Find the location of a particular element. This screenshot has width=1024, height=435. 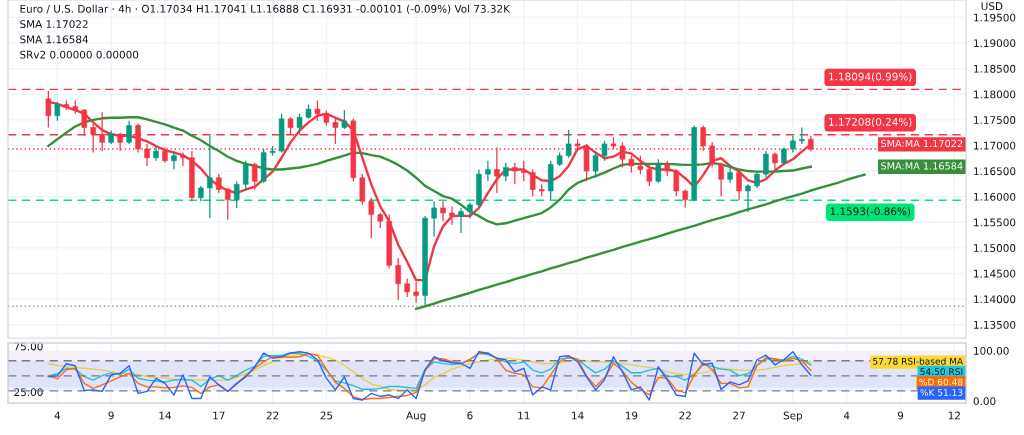

text: 57.78 RSI-based MA is located at coordinates (918, 361).